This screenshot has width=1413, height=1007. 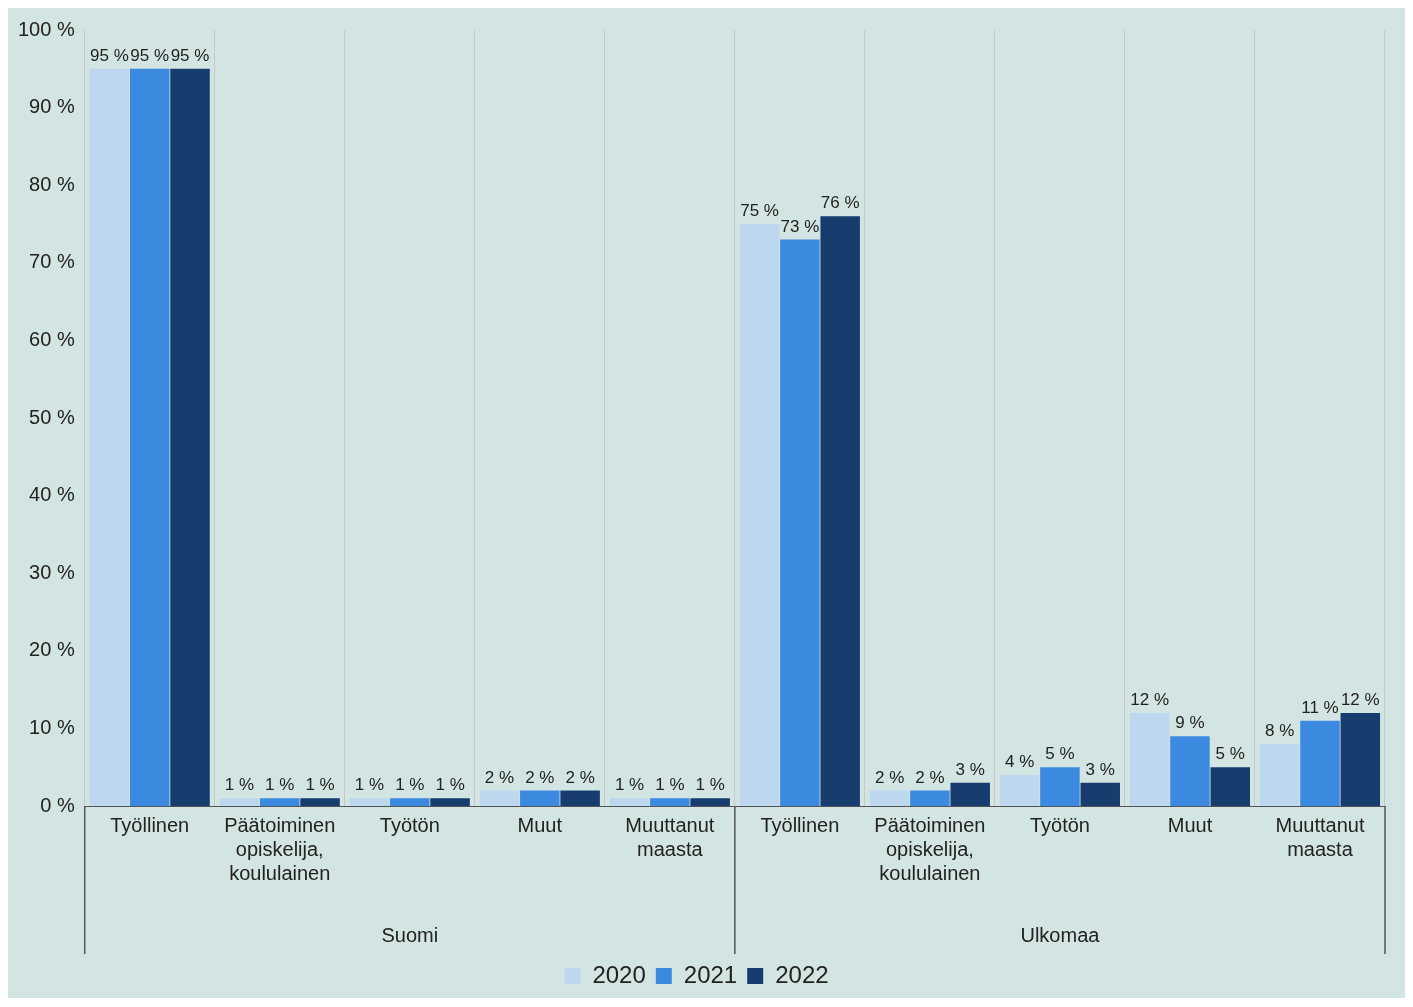 I want to click on data-label: 8 %, so click(x=1280, y=731).